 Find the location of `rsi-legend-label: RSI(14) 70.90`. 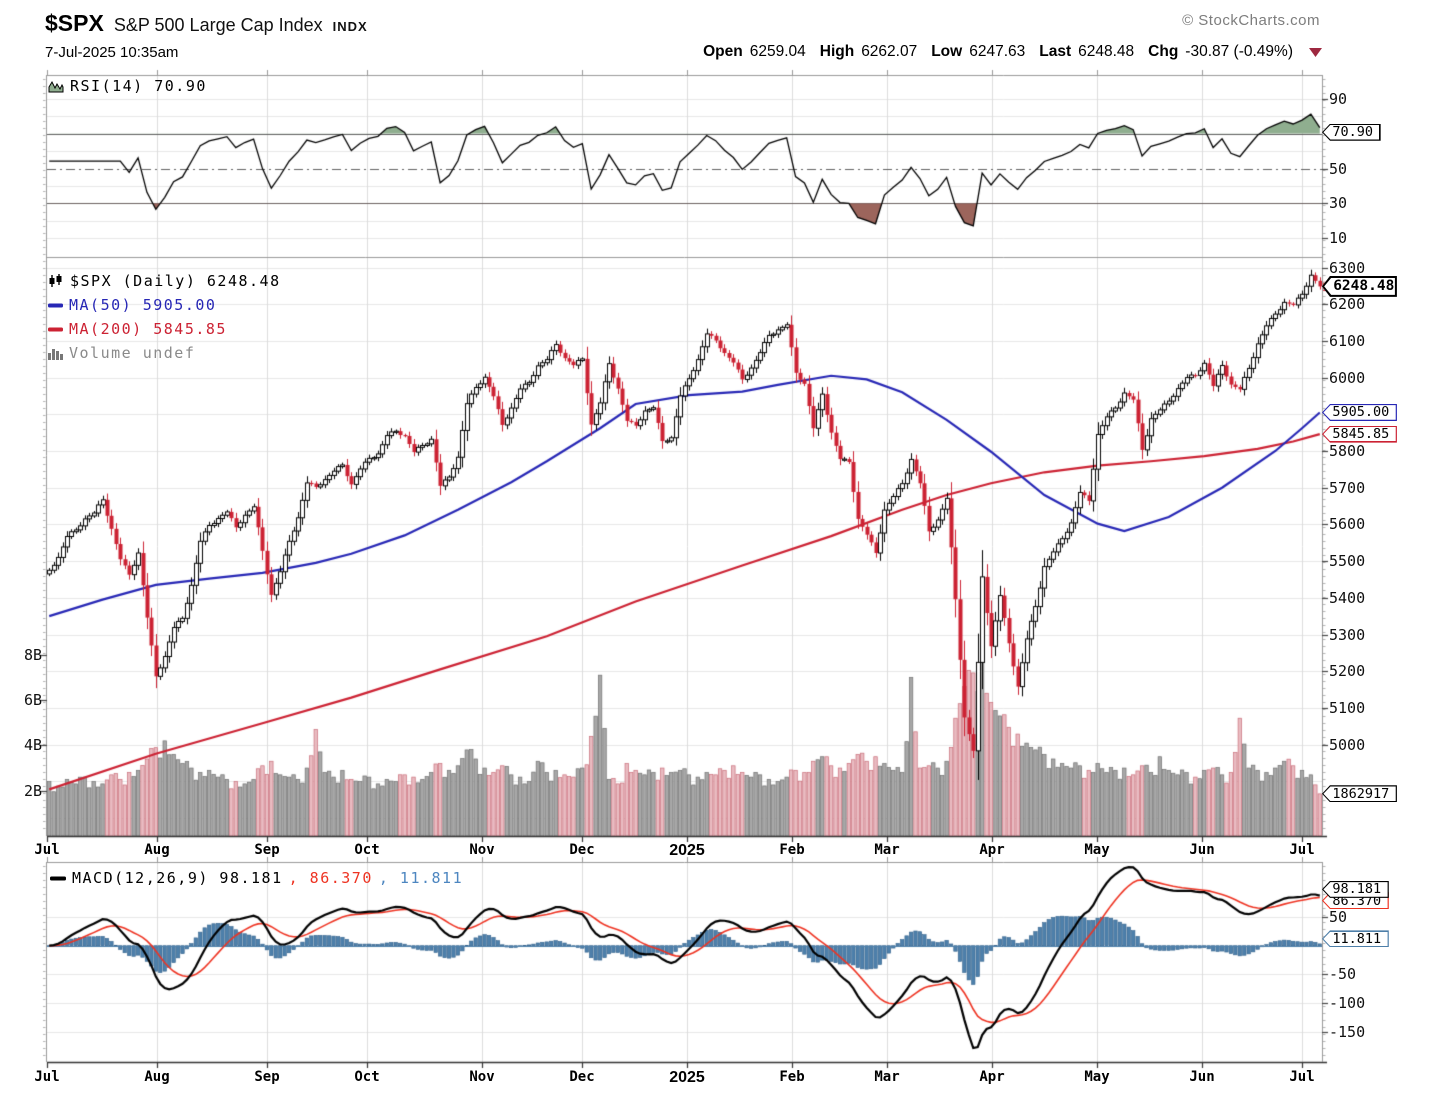

rsi-legend-label: RSI(14) 70.90 is located at coordinates (138, 86).